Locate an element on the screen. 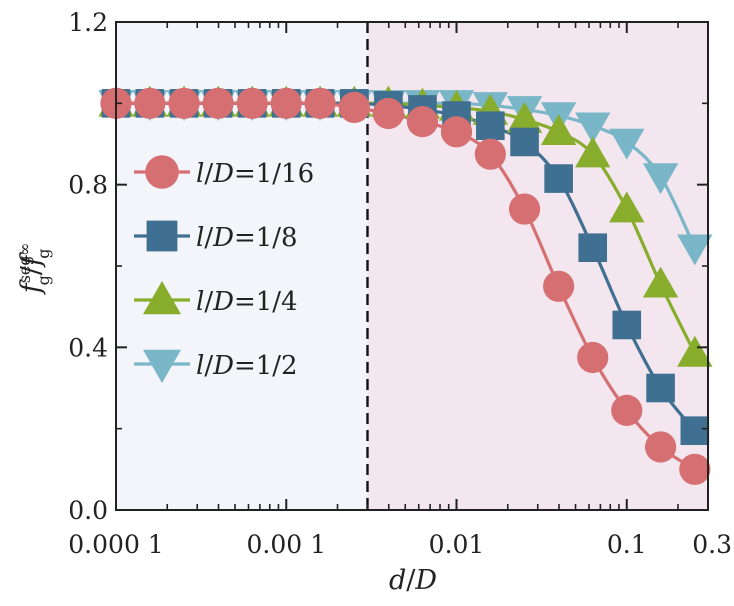  legend-item-3: l/D=1/2 is located at coordinates (216, 366).